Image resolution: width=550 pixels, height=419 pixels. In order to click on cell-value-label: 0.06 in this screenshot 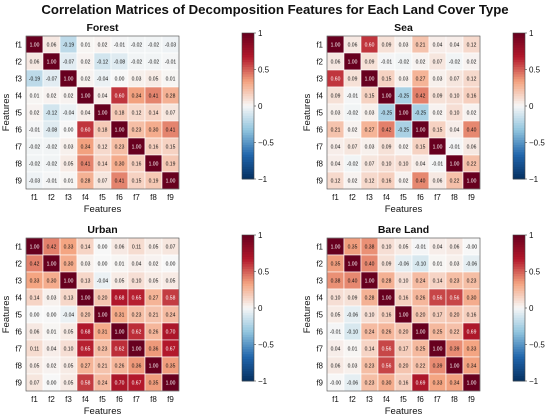, I will do `click(353, 45)`.